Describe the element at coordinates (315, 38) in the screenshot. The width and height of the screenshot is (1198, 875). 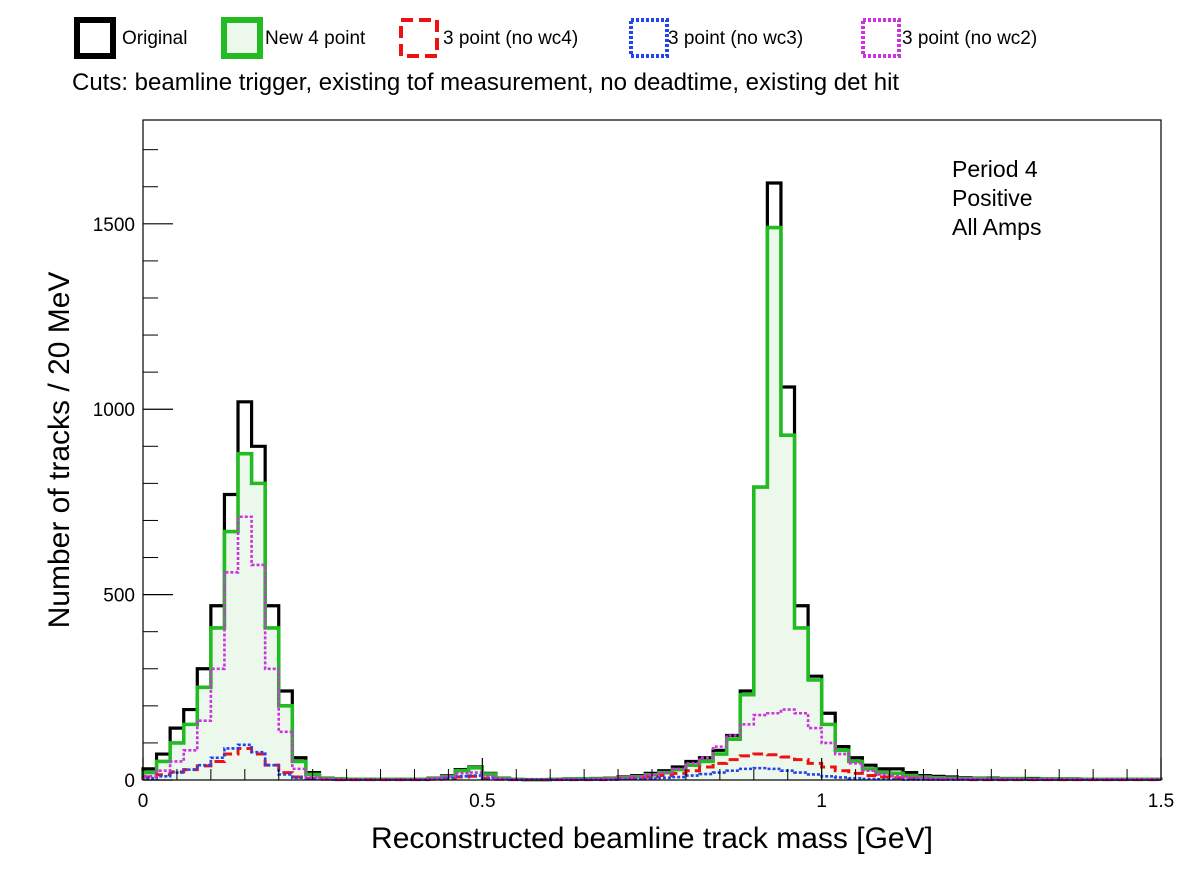
I see `legend-label-new-4-point: New 4 point` at that location.